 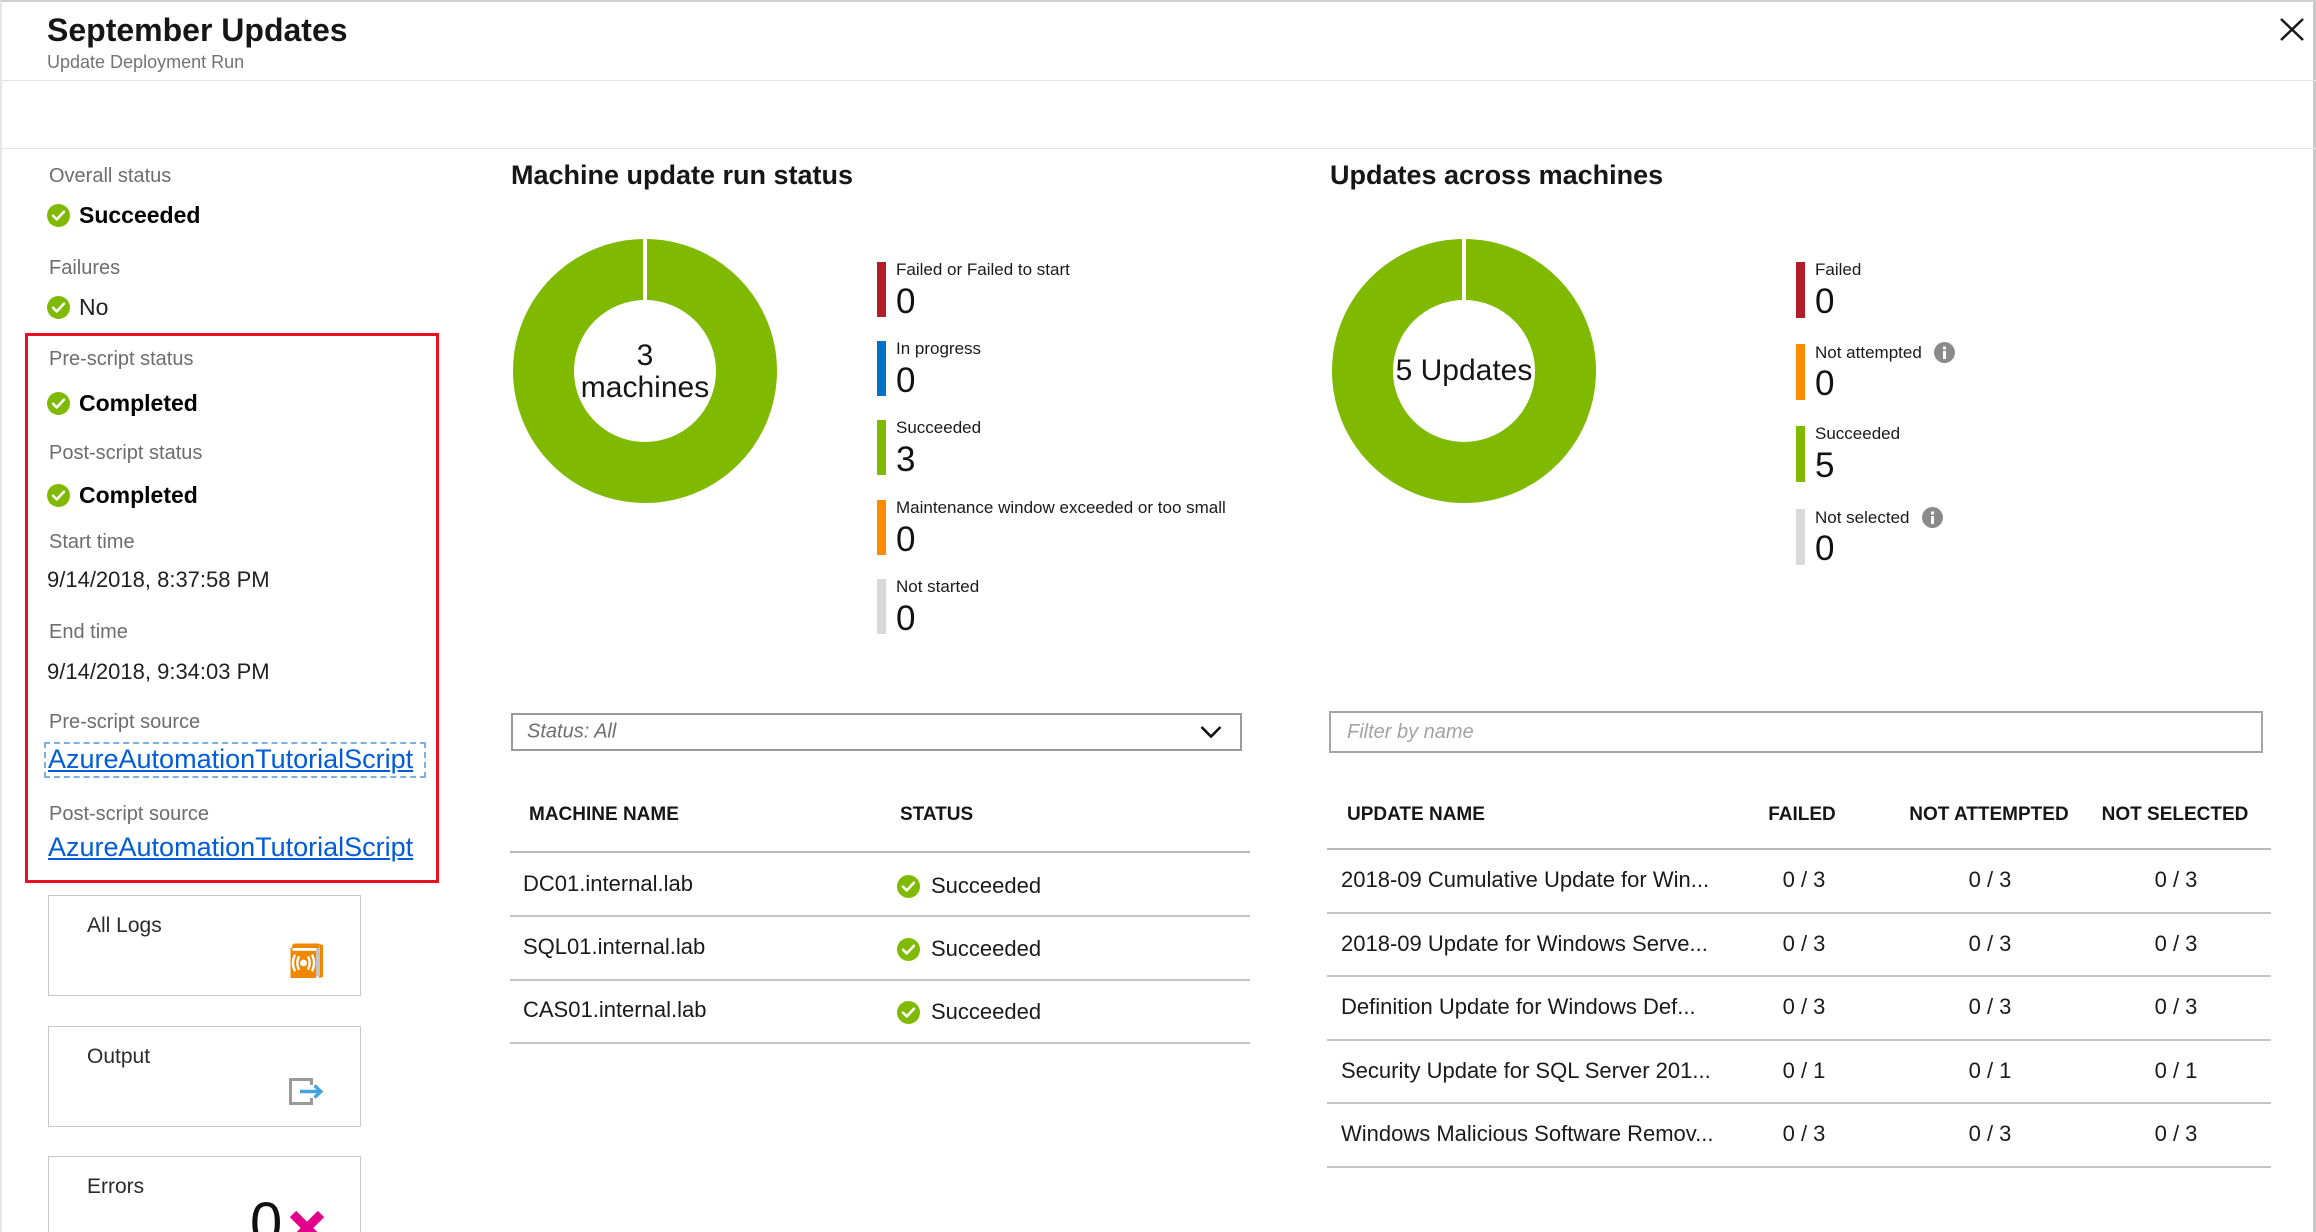 What do you see at coordinates (197, 30) in the screenshot?
I see `page-title: September Updates` at bounding box center [197, 30].